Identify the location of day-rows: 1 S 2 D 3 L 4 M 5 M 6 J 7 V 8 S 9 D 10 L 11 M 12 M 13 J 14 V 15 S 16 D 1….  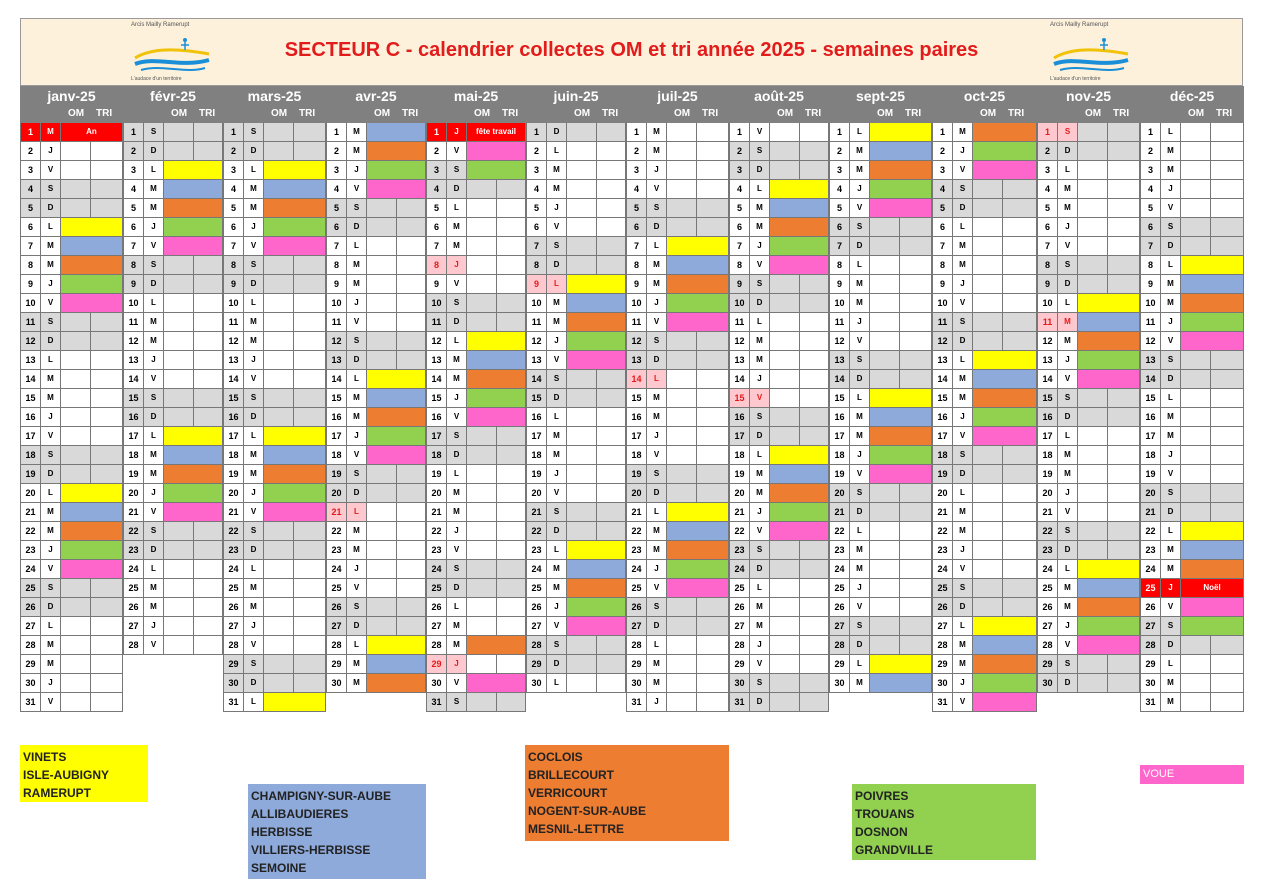
(1088, 408).